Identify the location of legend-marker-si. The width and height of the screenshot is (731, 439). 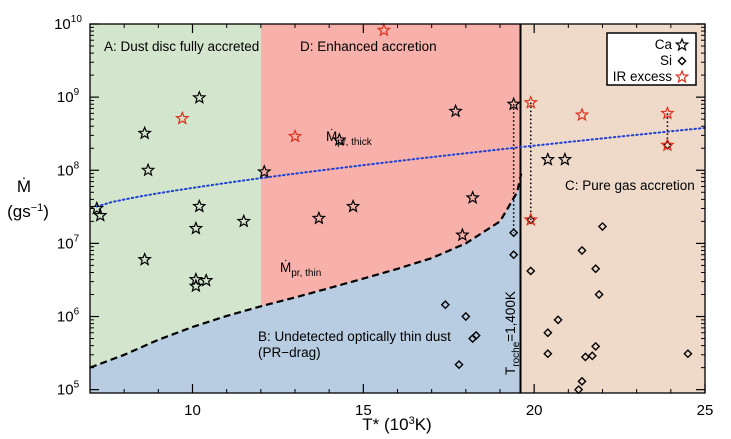
(682, 61).